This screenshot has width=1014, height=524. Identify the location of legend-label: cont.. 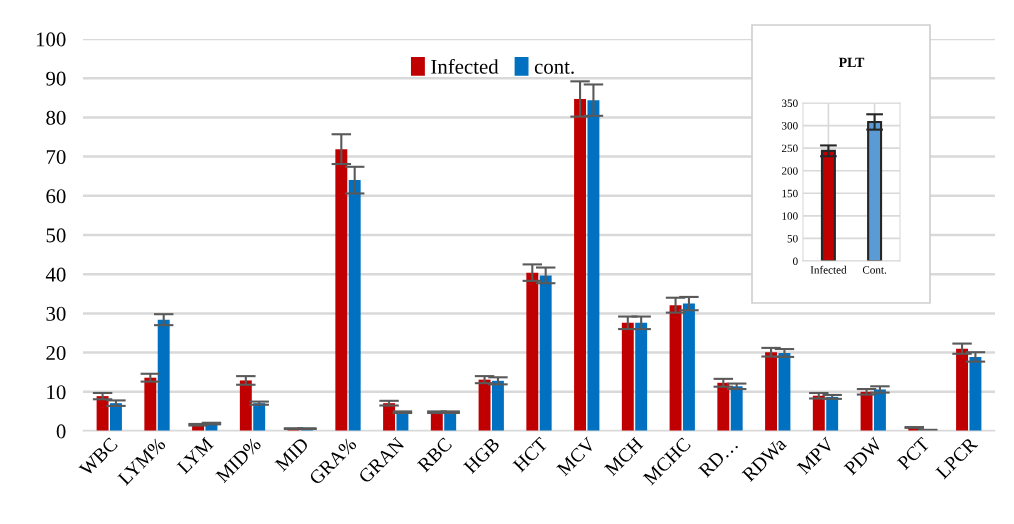
(554, 67).